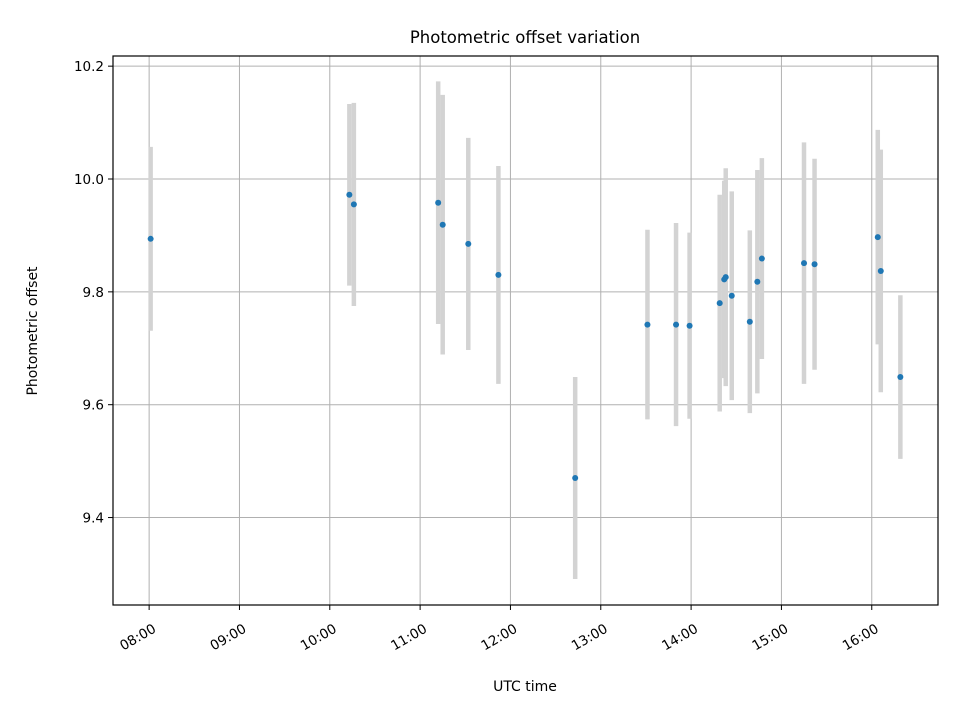  Describe the element at coordinates (89, 67) in the screenshot. I see `y-tick-label: 10.2` at that location.